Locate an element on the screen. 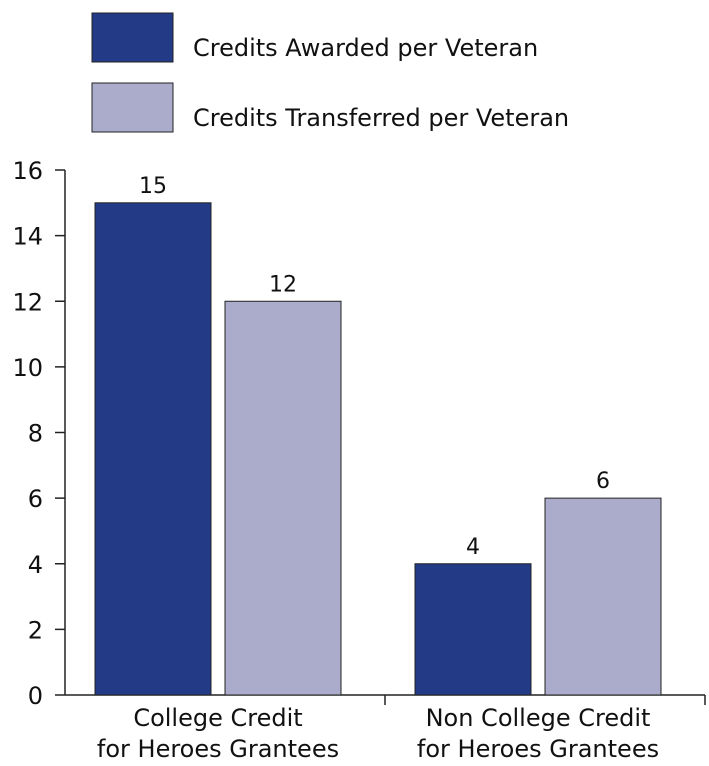  value-label: 6 is located at coordinates (603, 481).